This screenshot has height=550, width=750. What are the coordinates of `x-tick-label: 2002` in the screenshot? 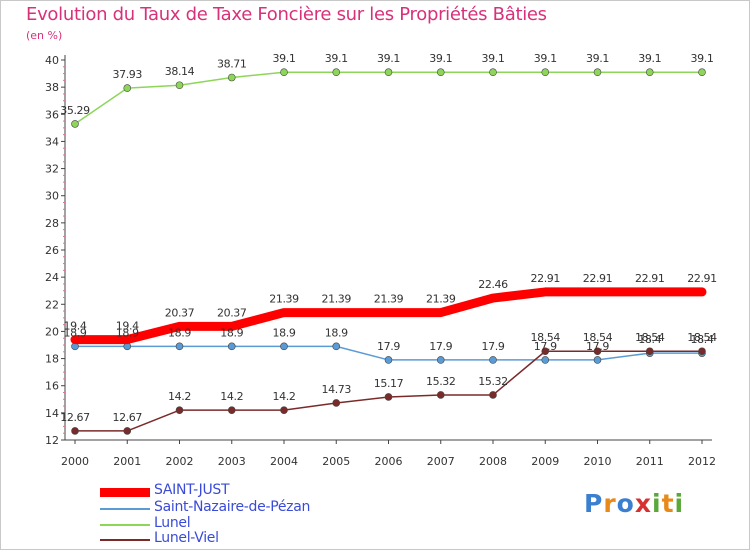 It's located at (180, 461).